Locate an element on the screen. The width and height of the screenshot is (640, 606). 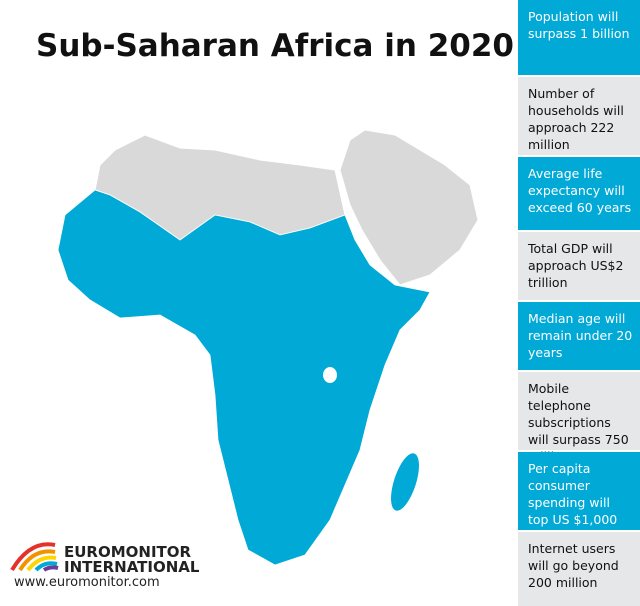
title: Sub-Saharan Africa in 2020 is located at coordinates (275, 46).